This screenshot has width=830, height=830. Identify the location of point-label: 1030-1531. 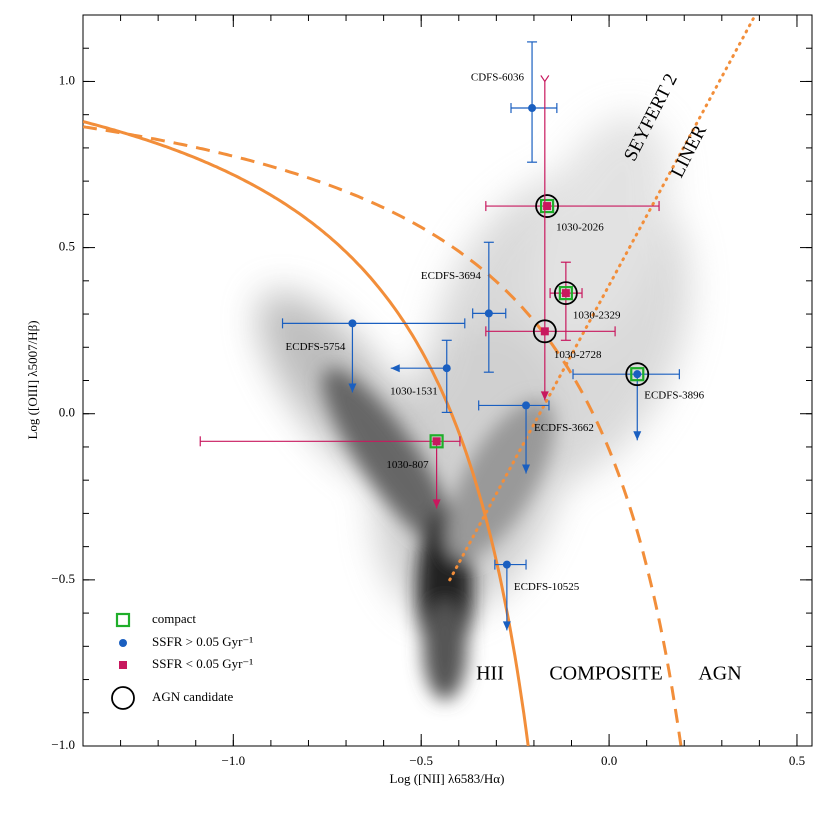
(414, 392).